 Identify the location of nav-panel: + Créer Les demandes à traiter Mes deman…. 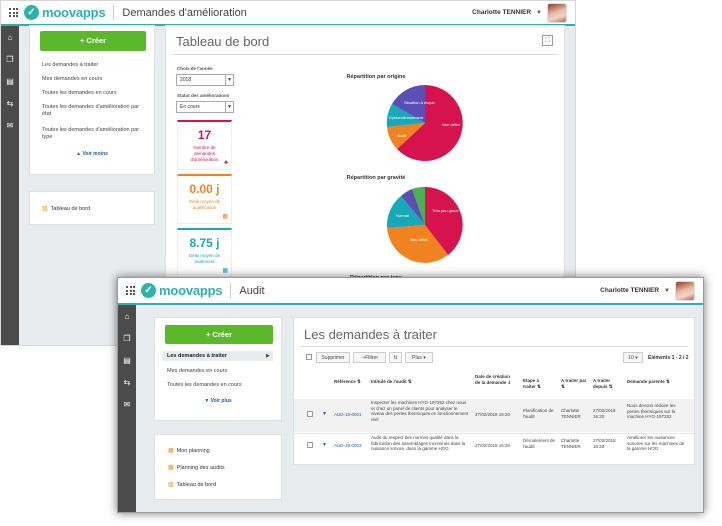
(92, 100).